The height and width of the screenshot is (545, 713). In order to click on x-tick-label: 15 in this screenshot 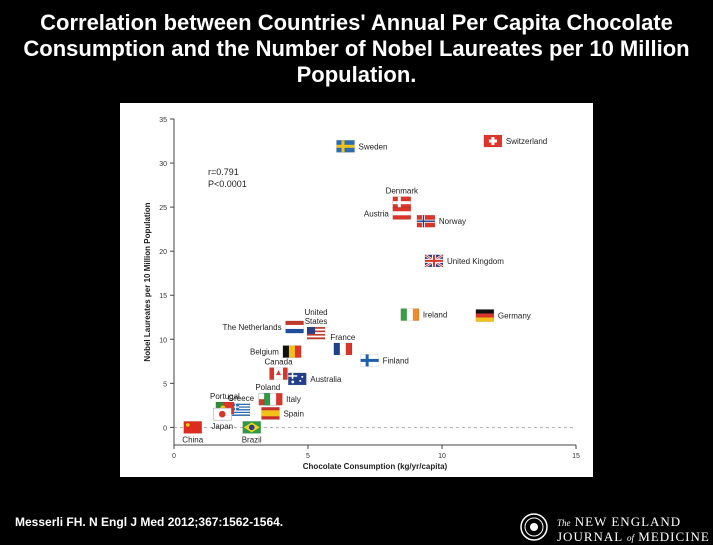, I will do `click(576, 456)`.